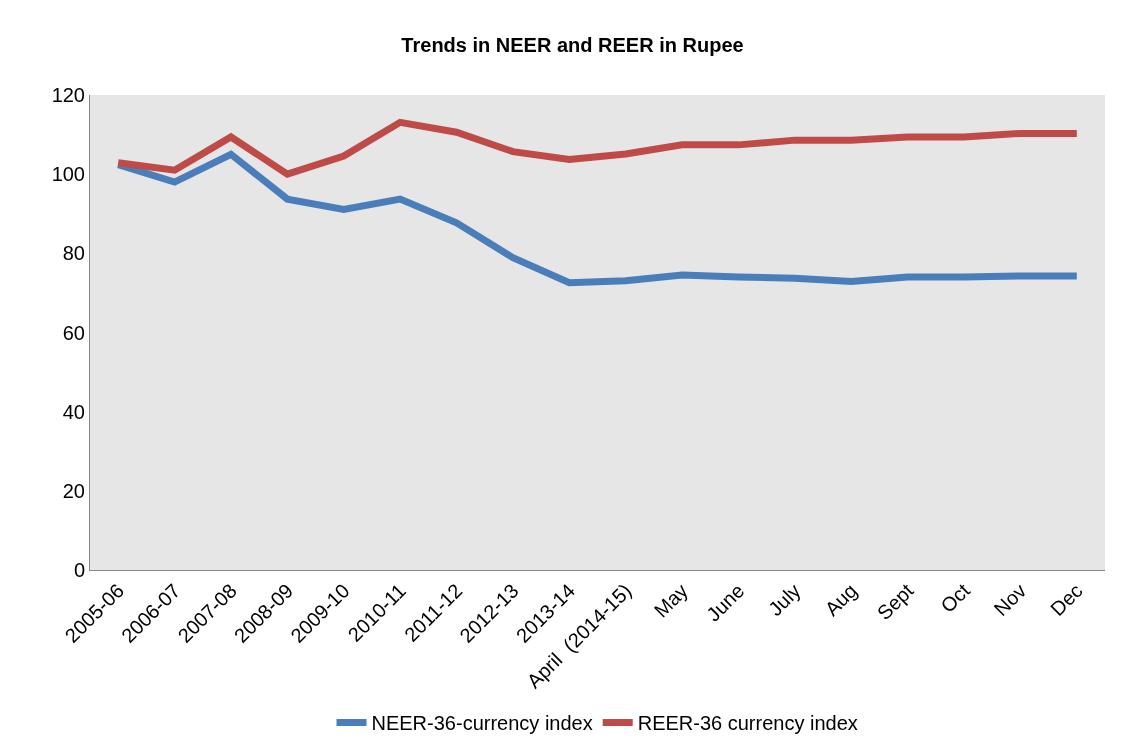  What do you see at coordinates (73, 490) in the screenshot?
I see `y-tick-label: 20` at bounding box center [73, 490].